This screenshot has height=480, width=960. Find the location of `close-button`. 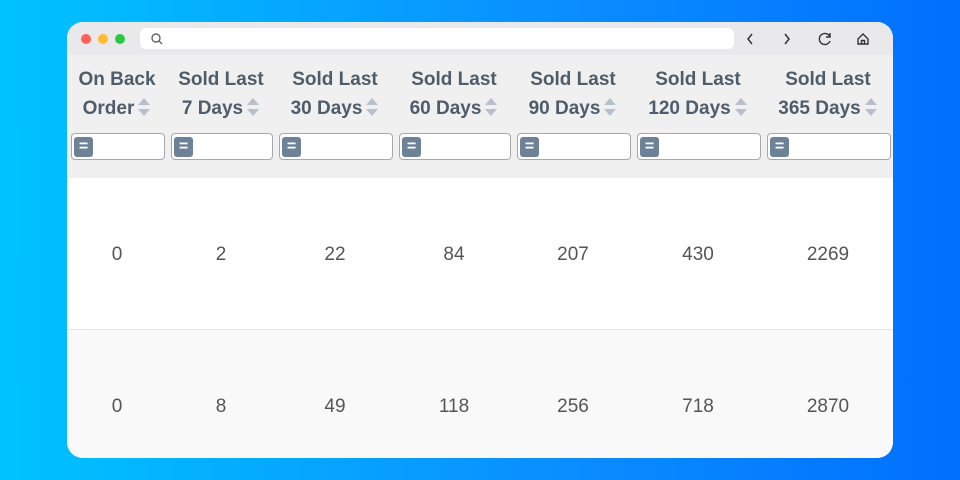

close-button is located at coordinates (86, 39).